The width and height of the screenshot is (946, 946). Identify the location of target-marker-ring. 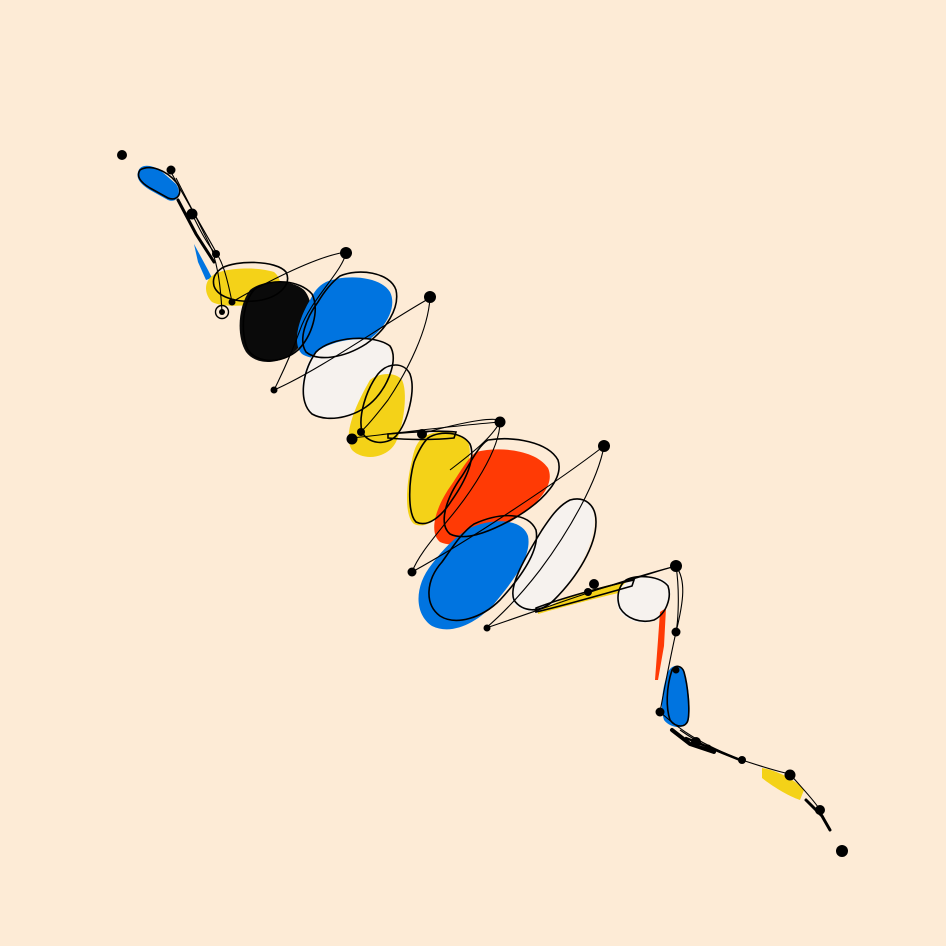
(222, 312).